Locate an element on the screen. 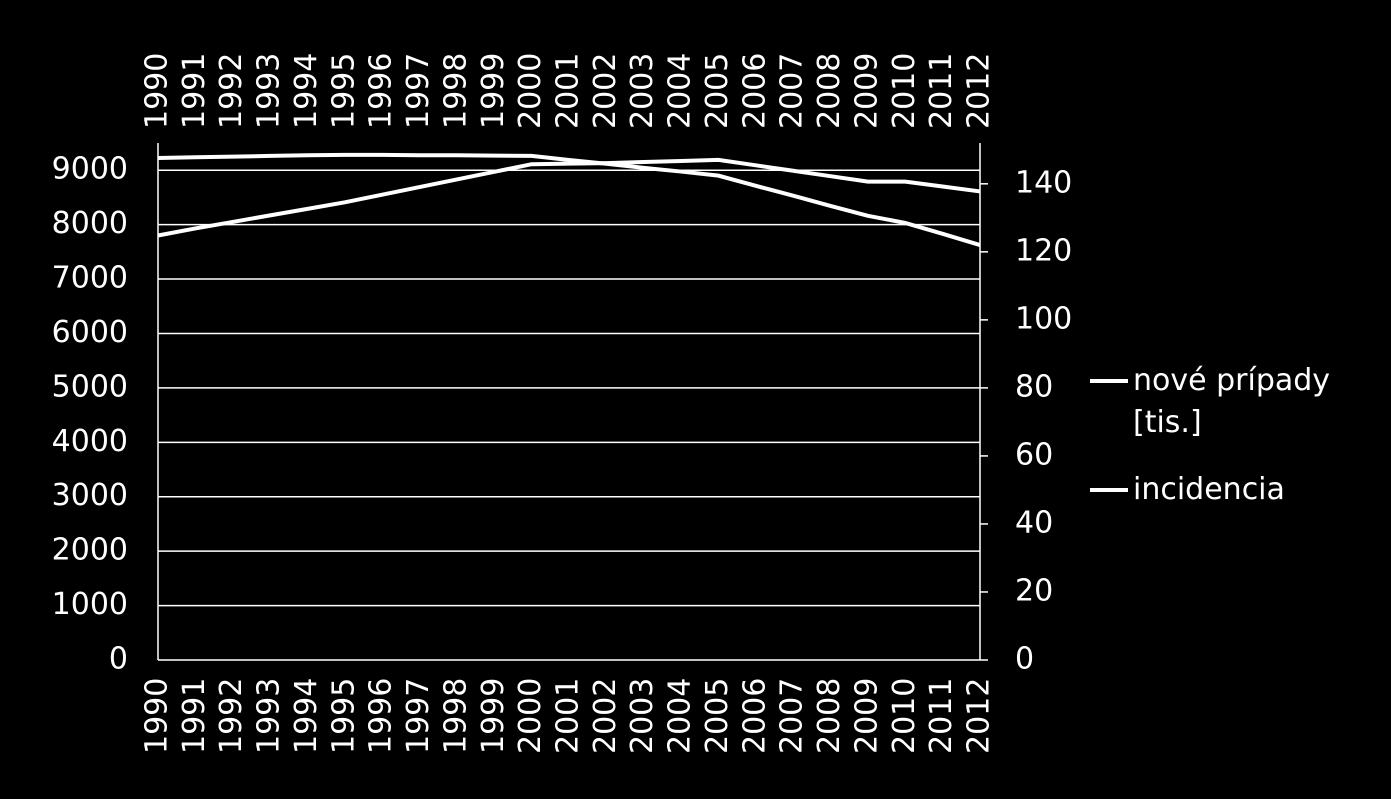 The width and height of the screenshot is (1391, 799). y2-tick-label: 20 is located at coordinates (1034, 590).